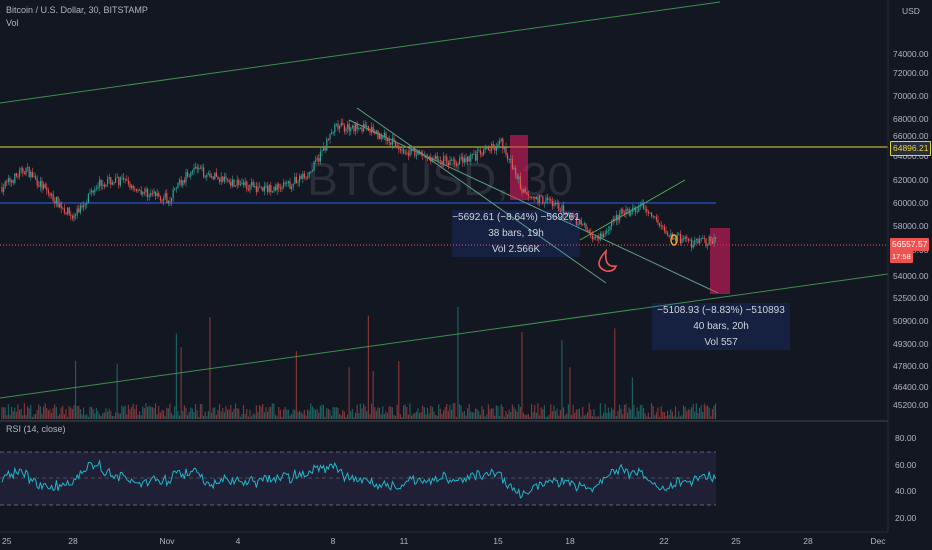  What do you see at coordinates (608, 260) in the screenshot?
I see `red-crescent-drawing` at bounding box center [608, 260].